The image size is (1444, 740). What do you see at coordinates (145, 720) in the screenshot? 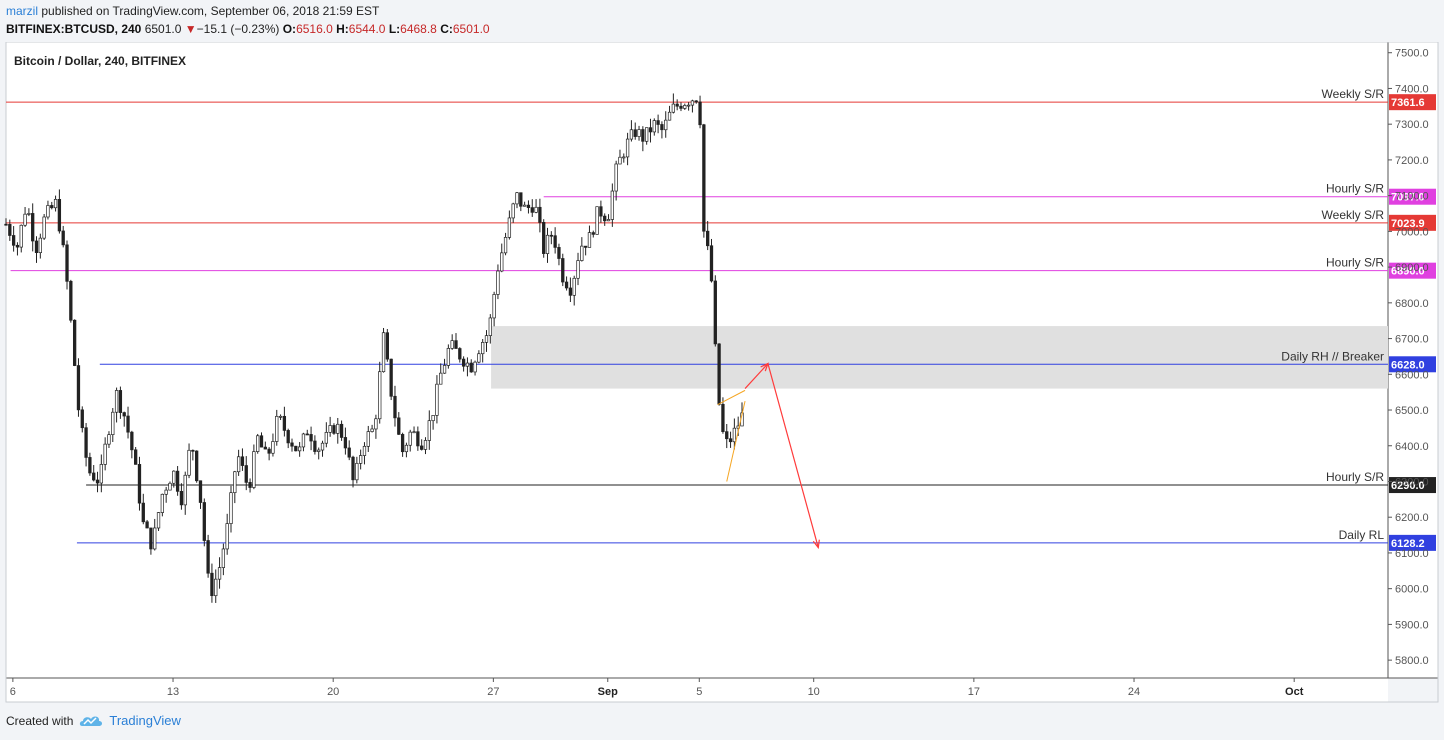
I see `tradingview-brand-link: TradingView` at bounding box center [145, 720].